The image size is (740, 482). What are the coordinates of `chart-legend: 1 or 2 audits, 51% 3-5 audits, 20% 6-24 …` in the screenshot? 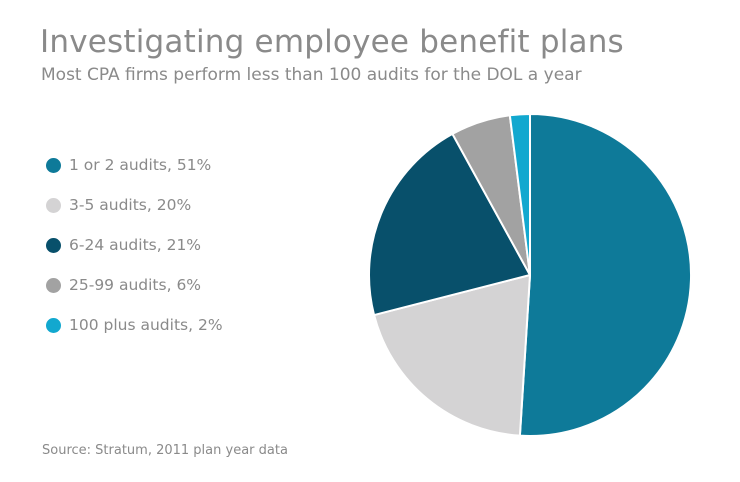 It's located at (134, 245).